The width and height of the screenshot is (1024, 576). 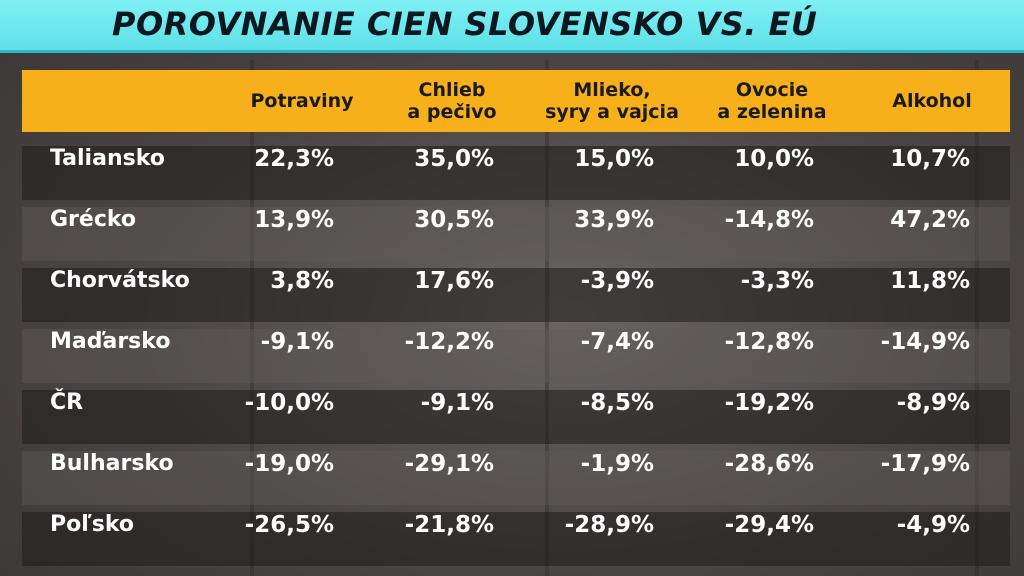 What do you see at coordinates (617, 464) in the screenshot?
I see `table-cell-value: -1,9%` at bounding box center [617, 464].